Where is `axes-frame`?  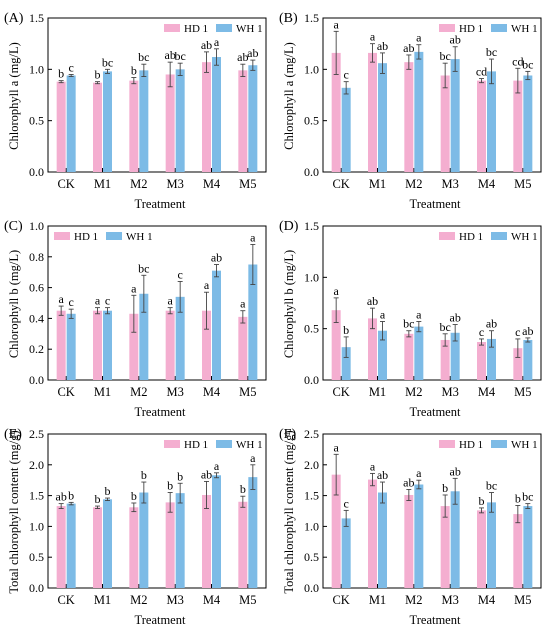 axes-frame is located at coordinates (432, 303).